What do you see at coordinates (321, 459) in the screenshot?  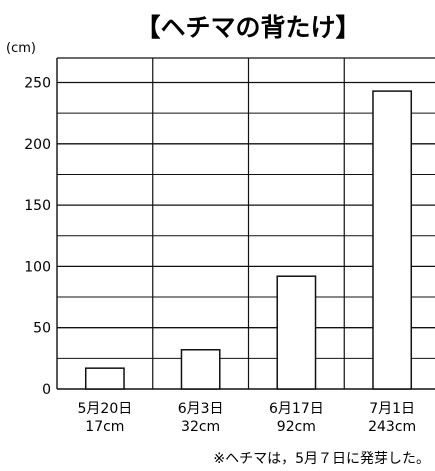 I see `chart-footnote: ※ヘチマは，5月７日に発芽した。` at bounding box center [321, 459].